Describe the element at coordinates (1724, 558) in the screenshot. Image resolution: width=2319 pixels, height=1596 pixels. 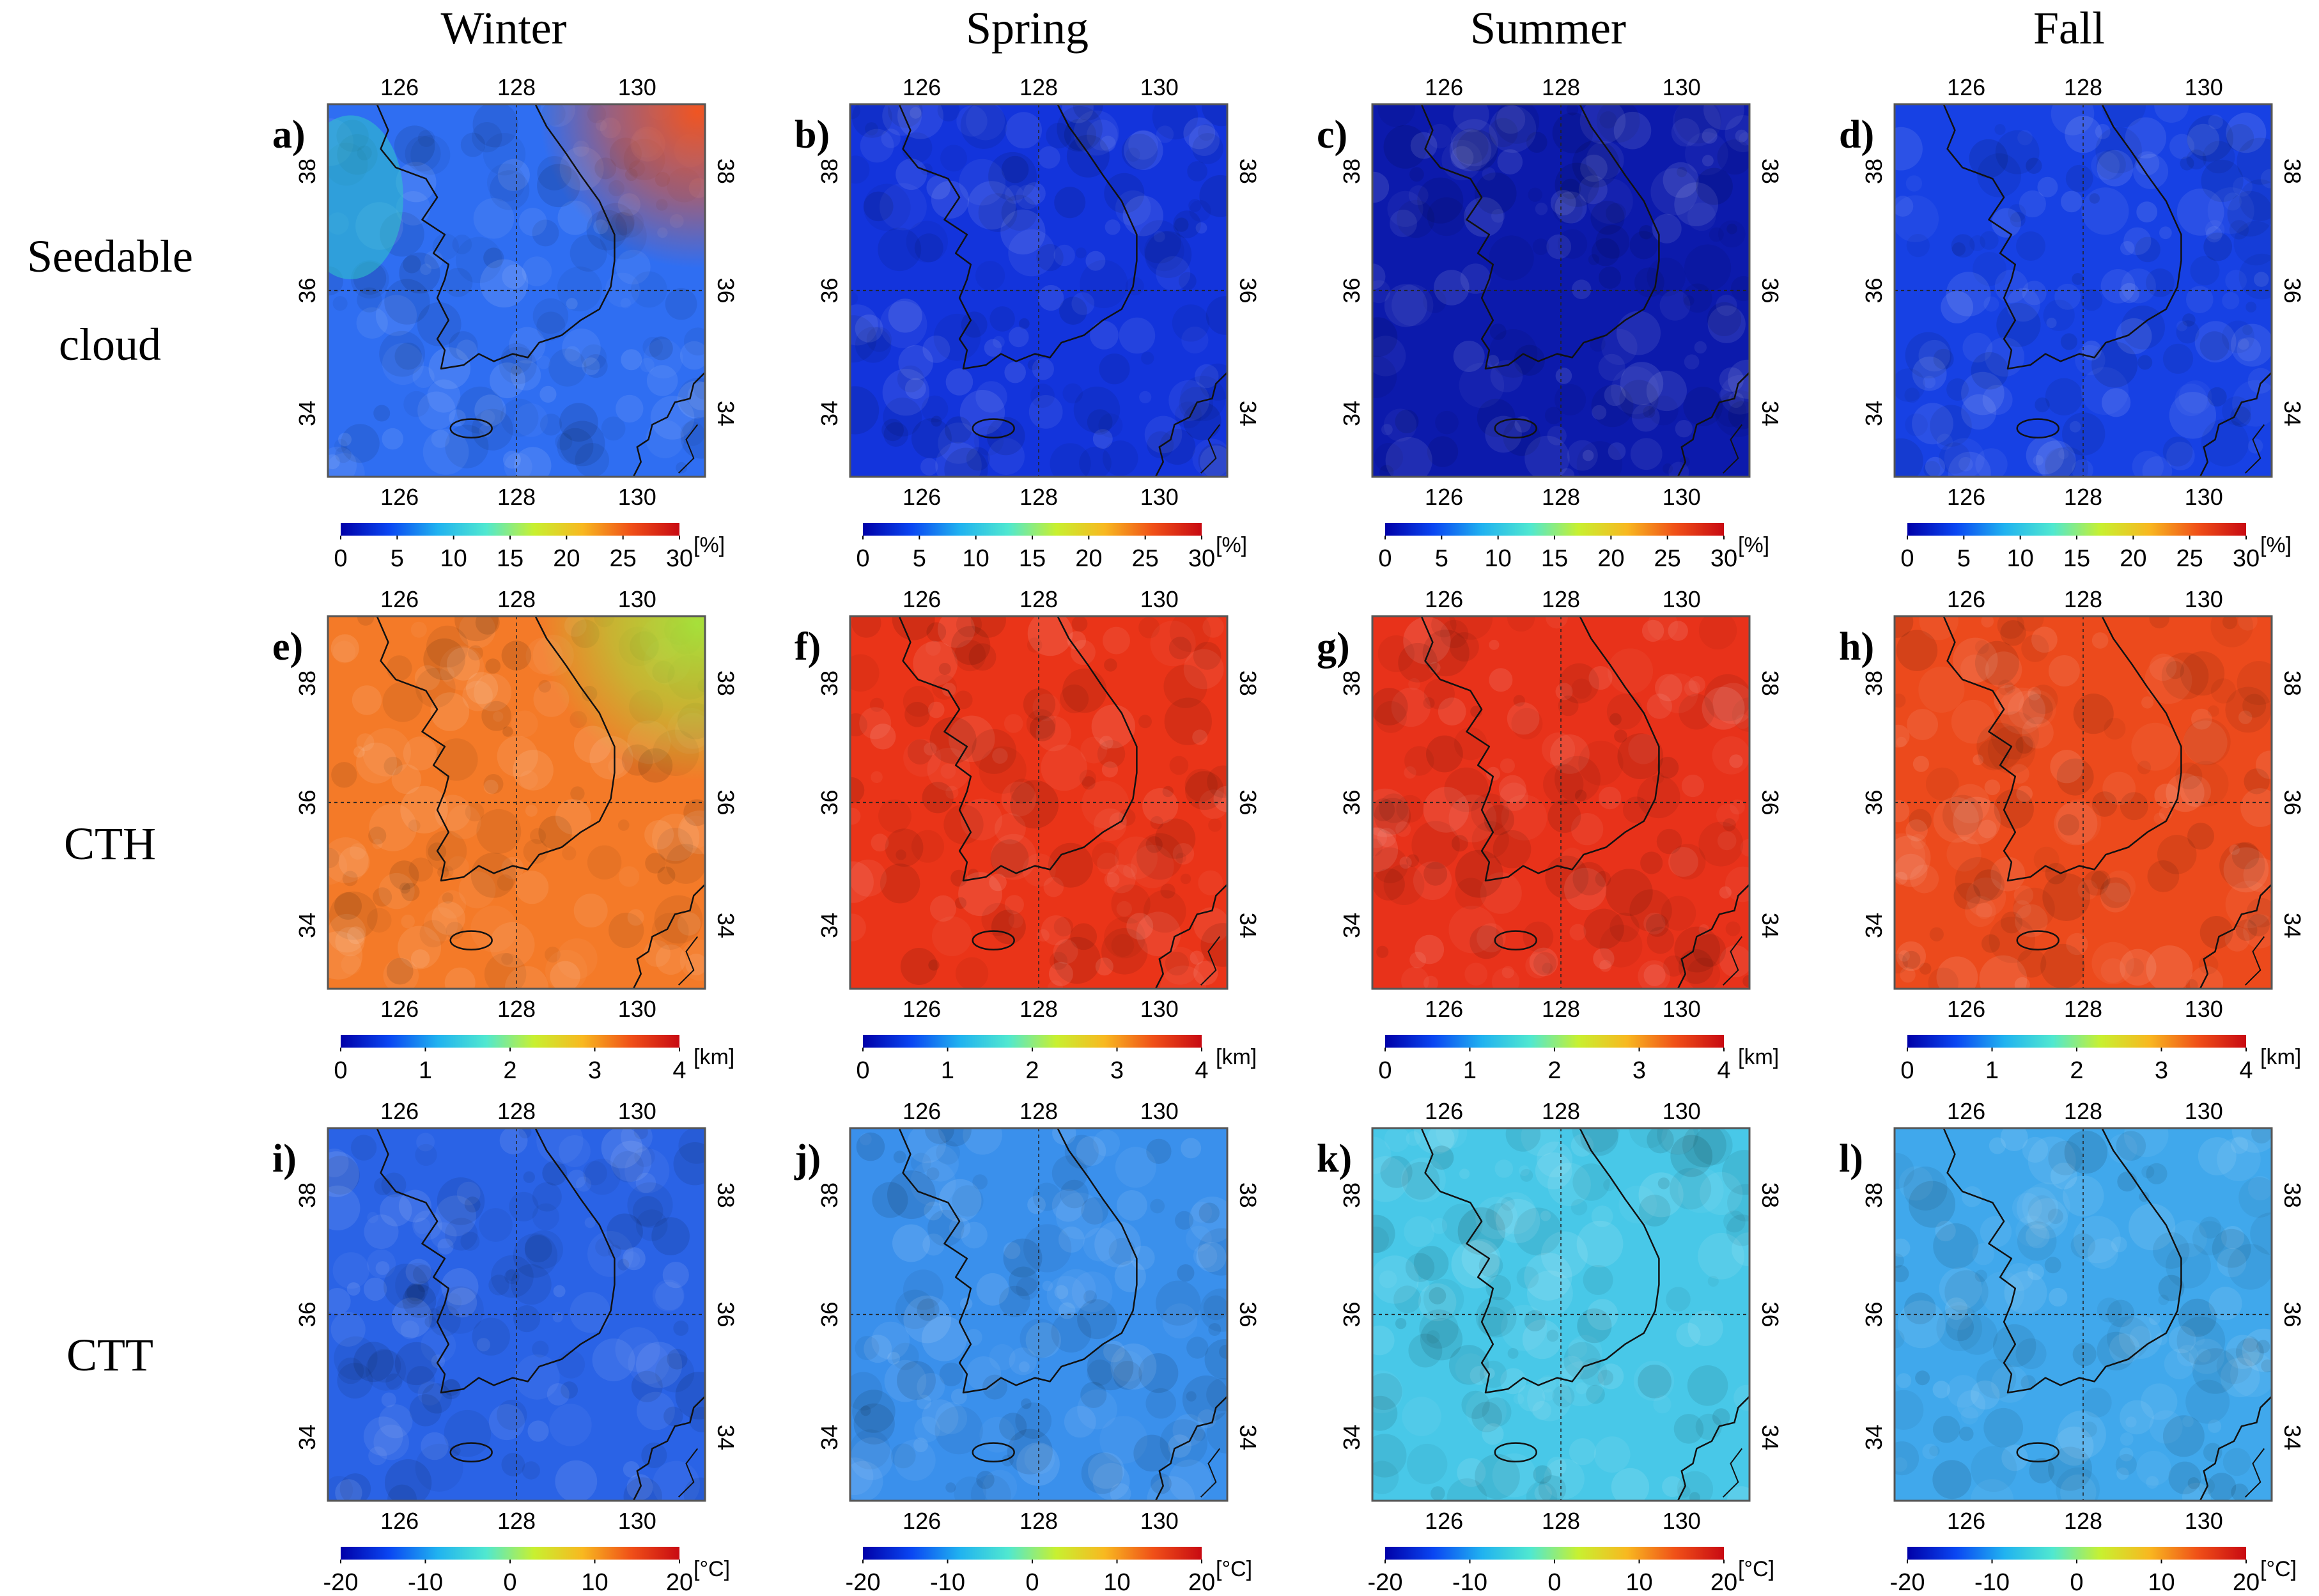
I see `colorbar-tick-label: 30` at that location.